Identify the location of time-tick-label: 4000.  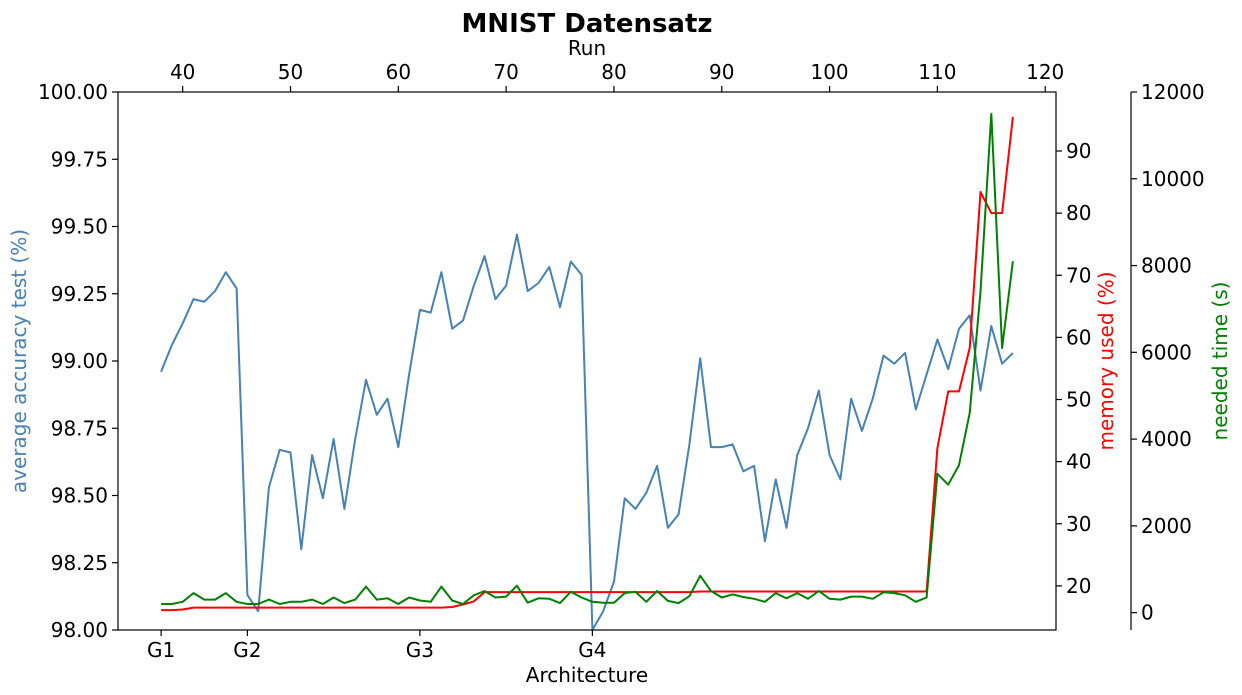
(1166, 439).